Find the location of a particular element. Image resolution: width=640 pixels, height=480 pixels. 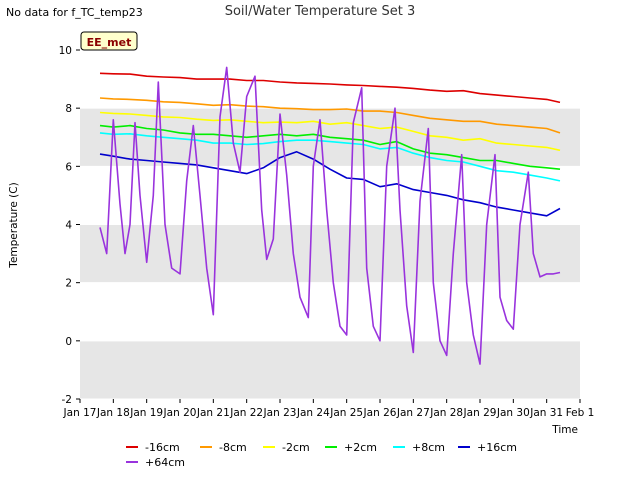

x-tick-label: Jan 25 is located at coordinates (346, 413).